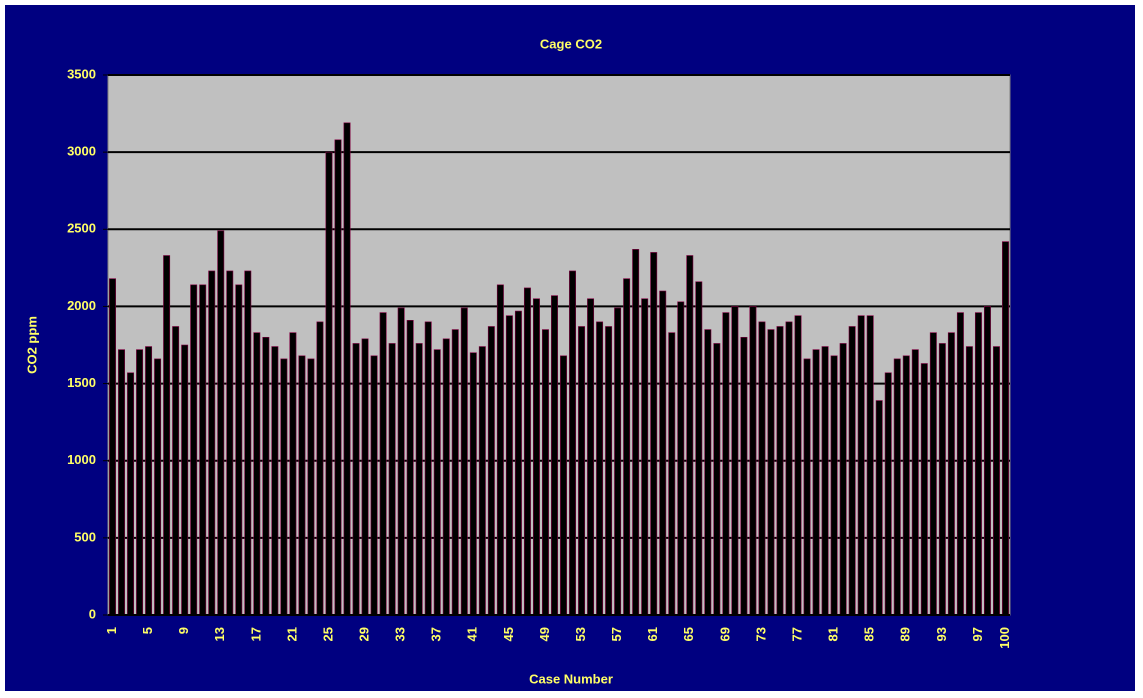  Describe the element at coordinates (81, 228) in the screenshot. I see `y-tick-label: 2500` at that location.